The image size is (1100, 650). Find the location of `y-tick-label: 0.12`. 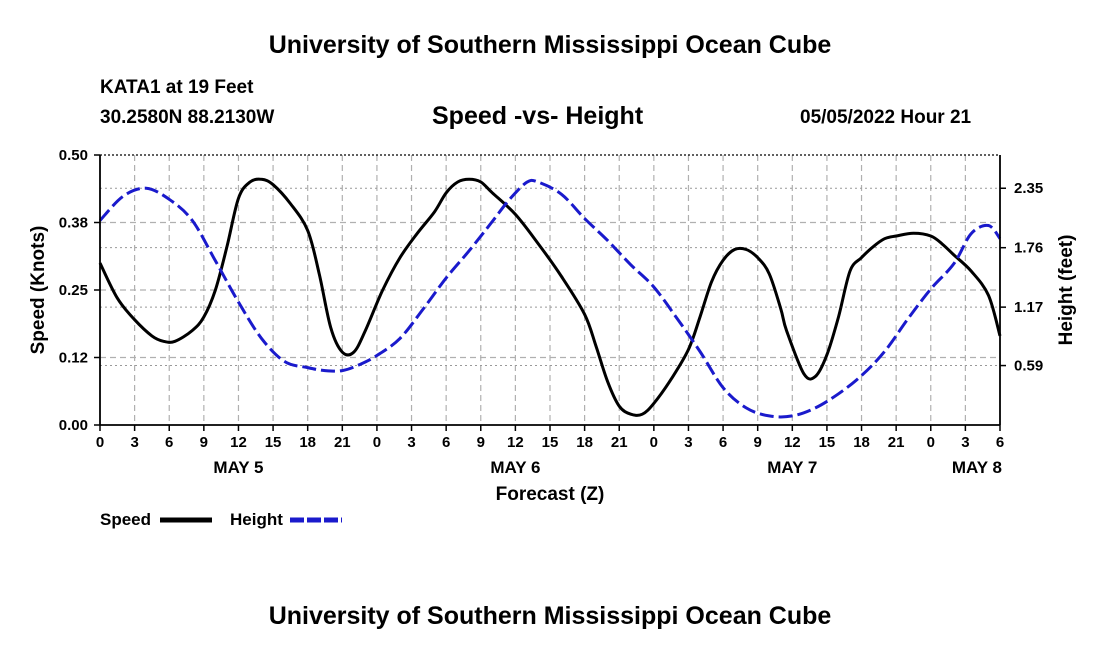

y-tick-label: 0.12 is located at coordinates (73, 358).